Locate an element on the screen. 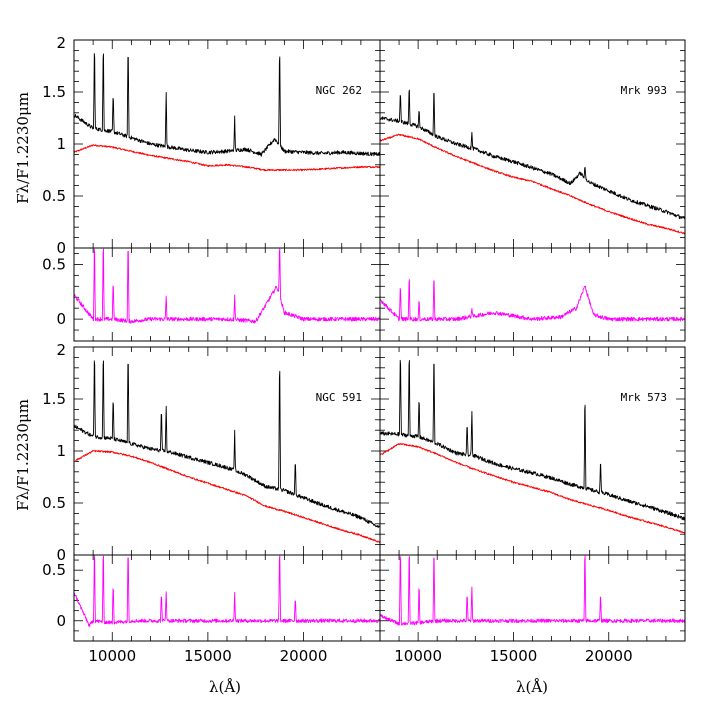 This screenshot has height=718, width=718. y-axis-label-bottom: Fλ/F1.2230μm is located at coordinates (23, 455).